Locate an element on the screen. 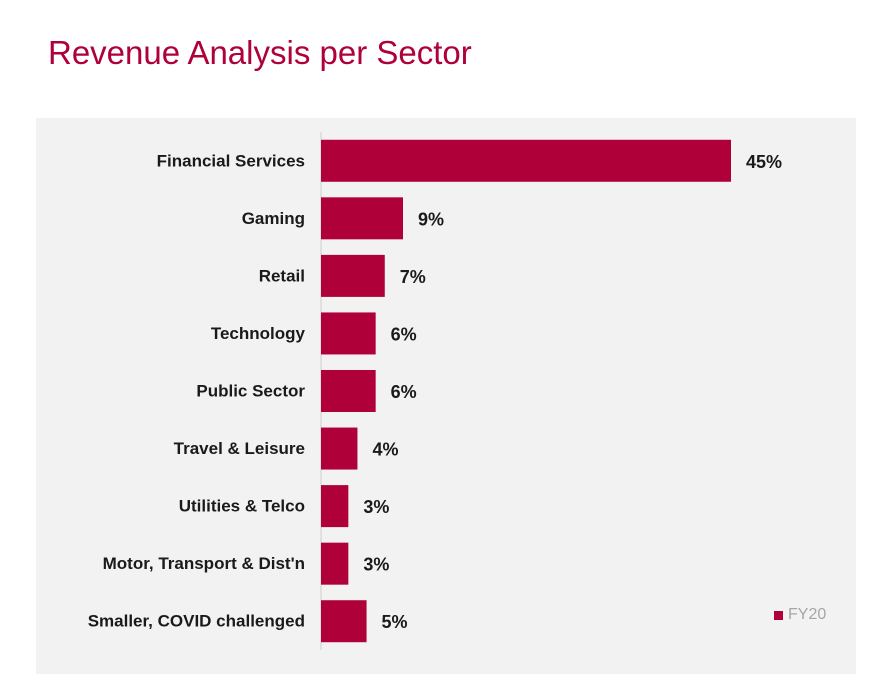 The width and height of the screenshot is (886, 699). data-label: 9% is located at coordinates (431, 219).